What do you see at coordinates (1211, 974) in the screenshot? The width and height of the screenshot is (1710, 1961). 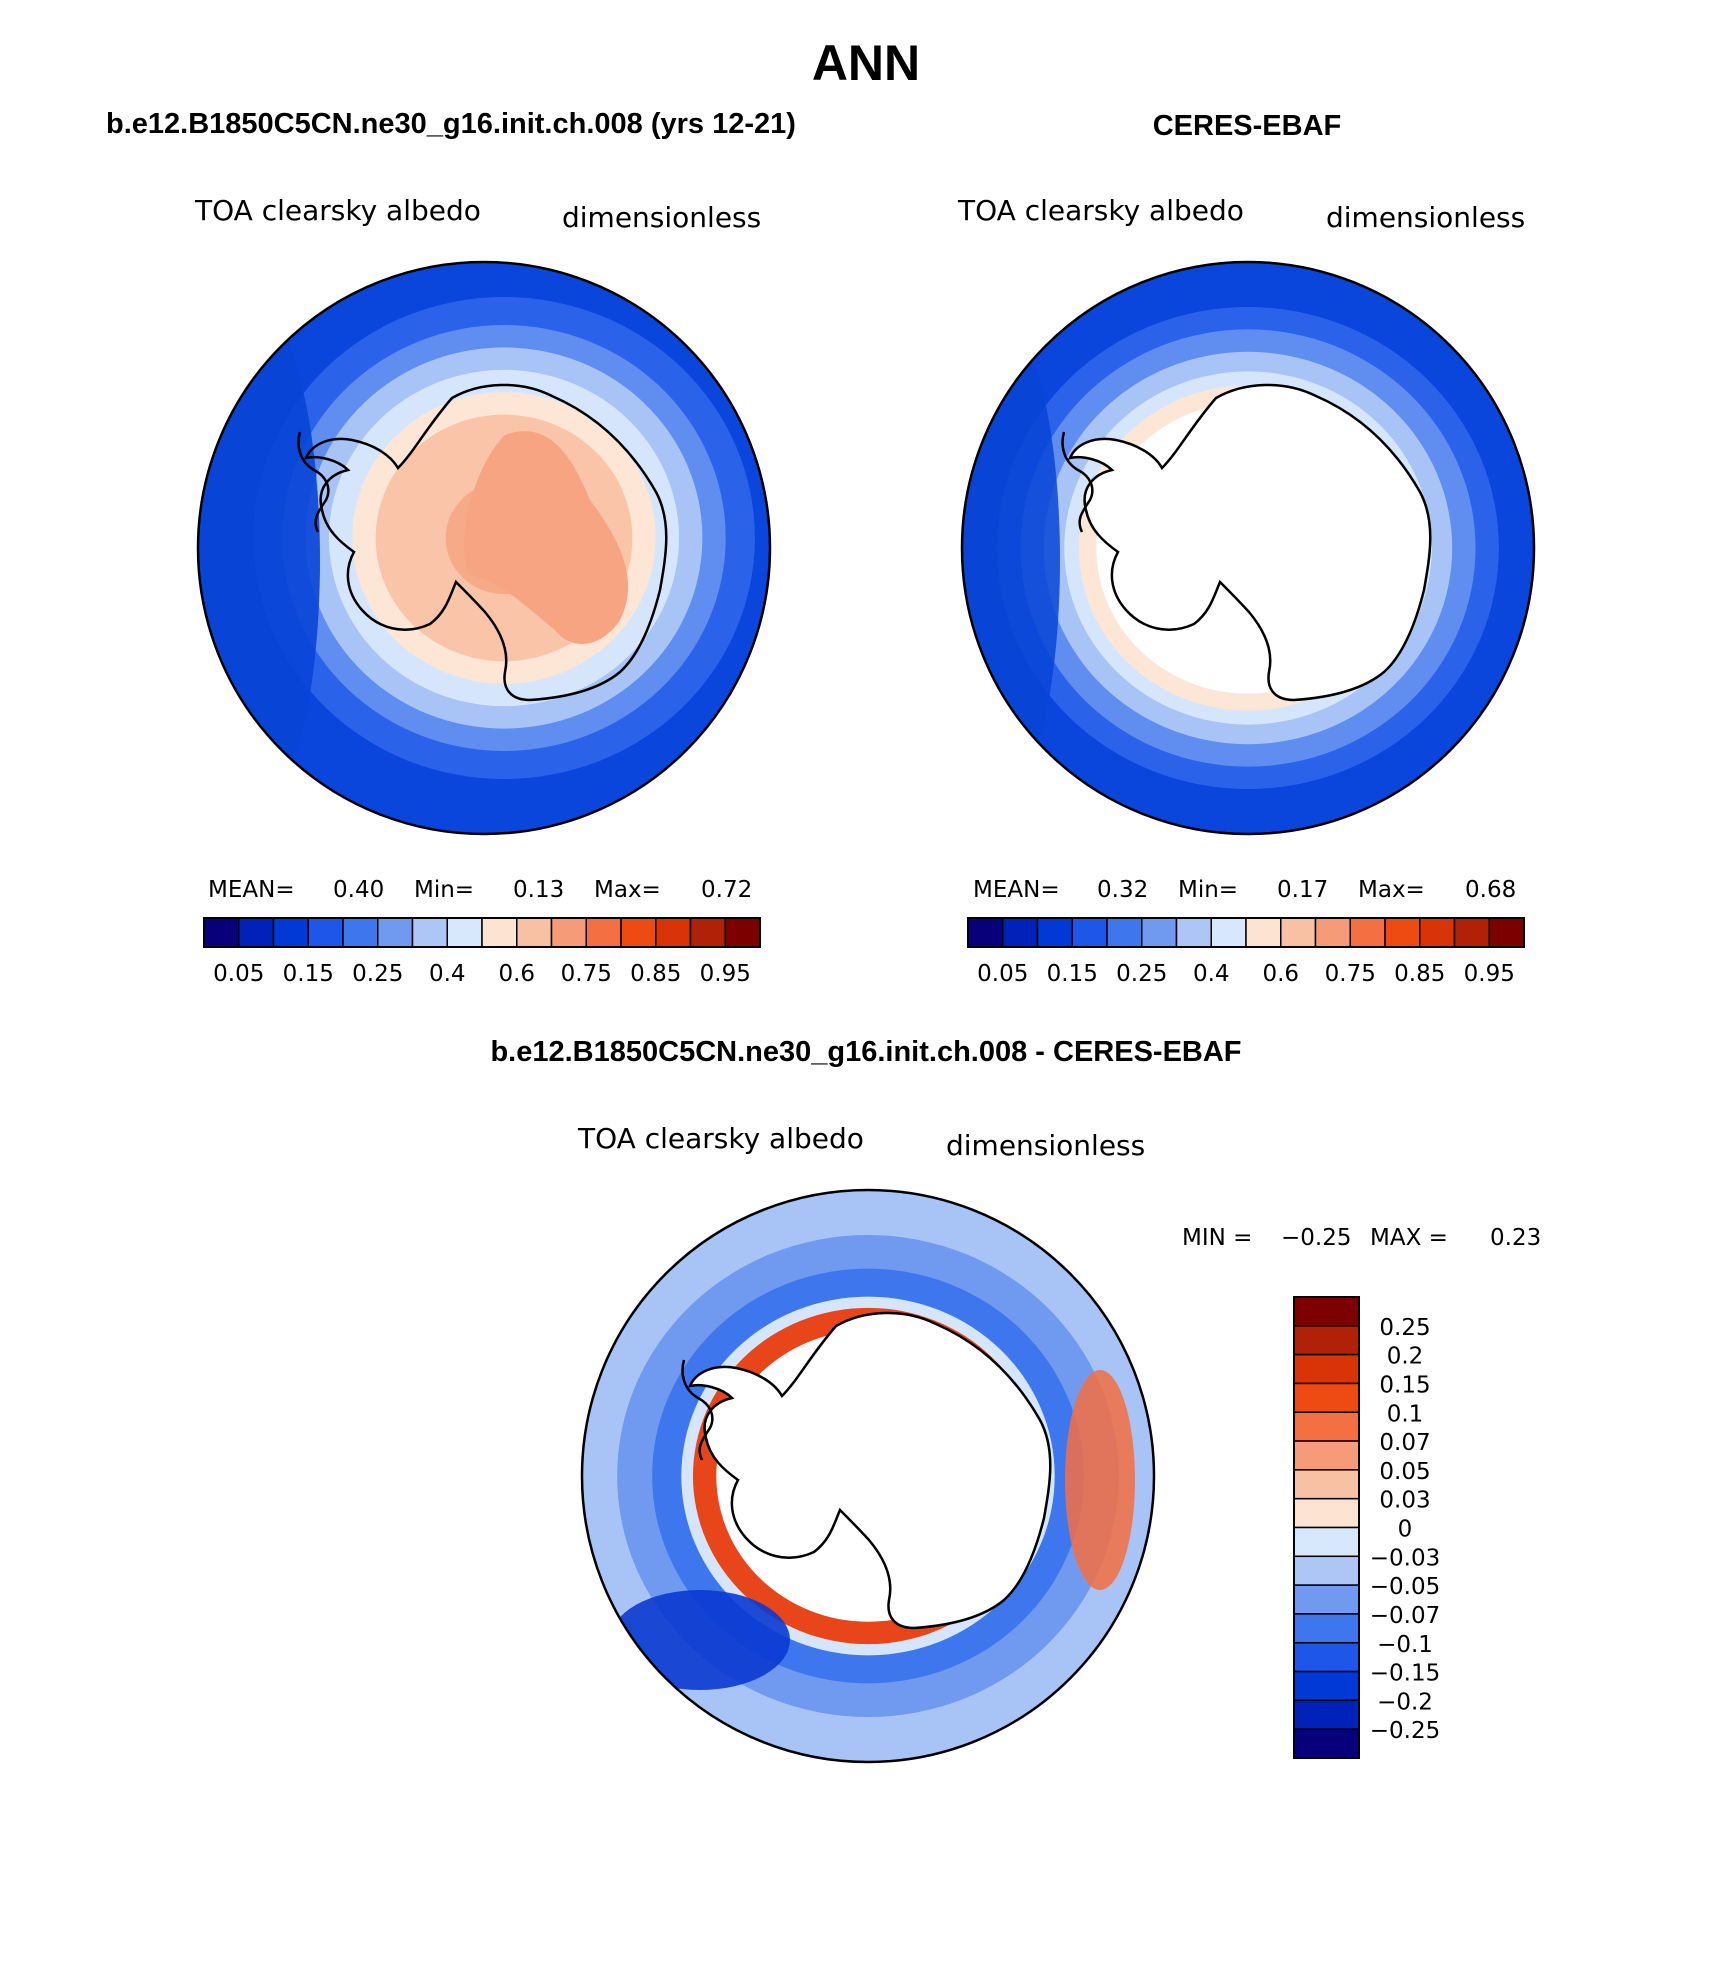 I see `colorbar-tick-label: 0.4` at bounding box center [1211, 974].